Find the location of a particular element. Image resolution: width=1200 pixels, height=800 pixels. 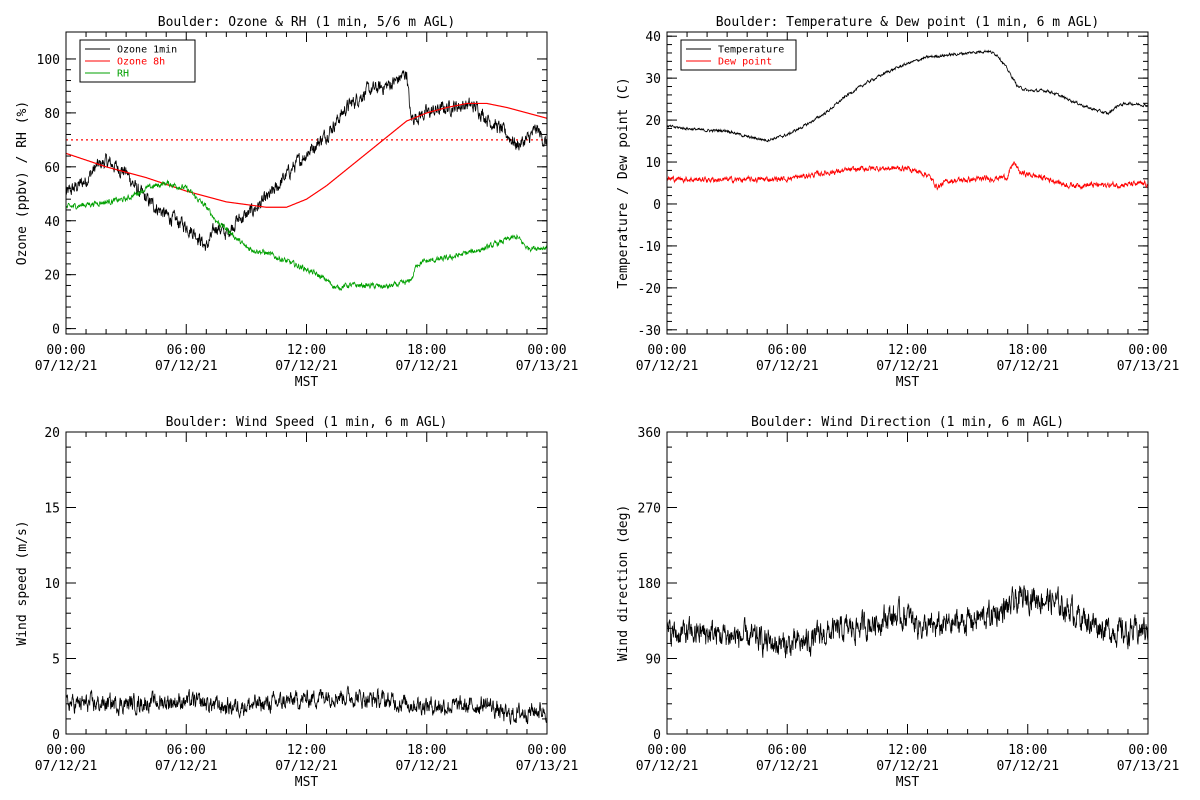

y-tick-label: 80 is located at coordinates (52, 114).